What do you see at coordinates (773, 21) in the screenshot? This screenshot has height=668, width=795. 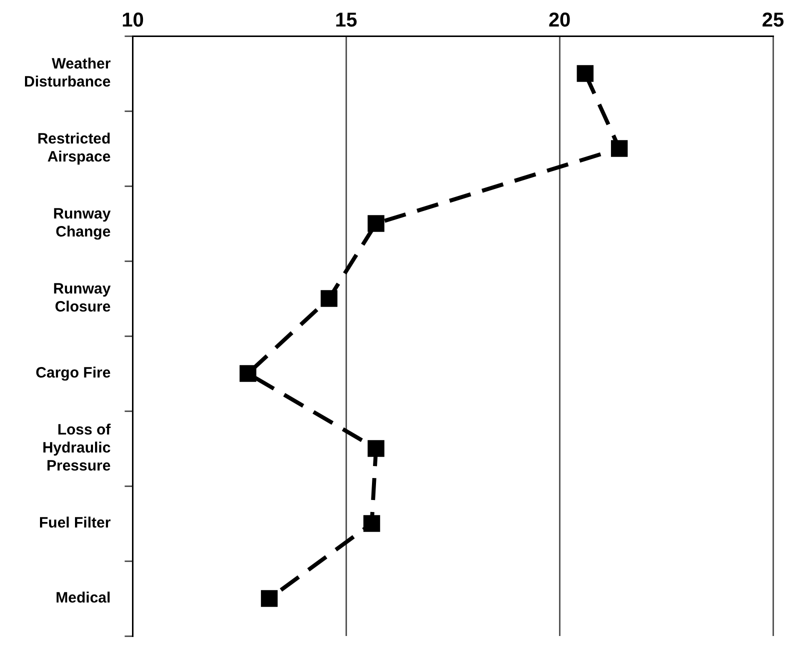 I see `x-tick-label: 25` at bounding box center [773, 21].